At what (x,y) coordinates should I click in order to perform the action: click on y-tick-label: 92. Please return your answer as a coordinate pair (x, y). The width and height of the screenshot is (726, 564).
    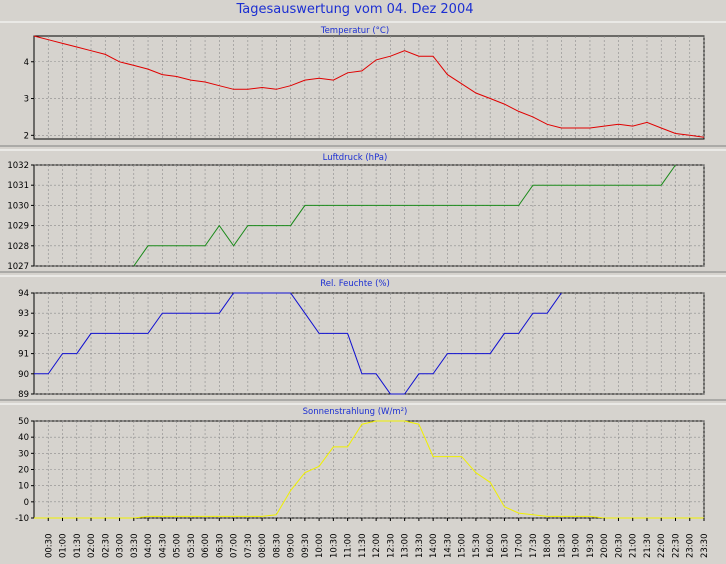
    Looking at the image, I should click on (23, 334).